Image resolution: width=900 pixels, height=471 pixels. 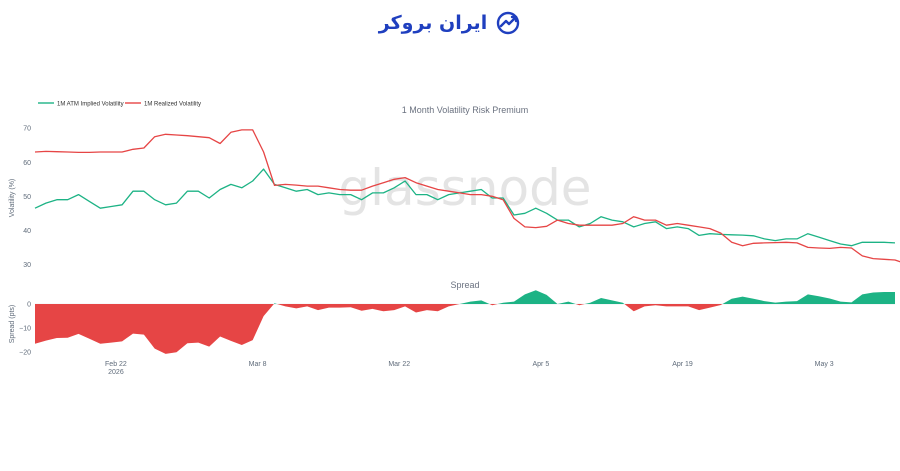 What do you see at coordinates (465, 297) in the screenshot?
I see `spread-positive-area` at bounding box center [465, 297].